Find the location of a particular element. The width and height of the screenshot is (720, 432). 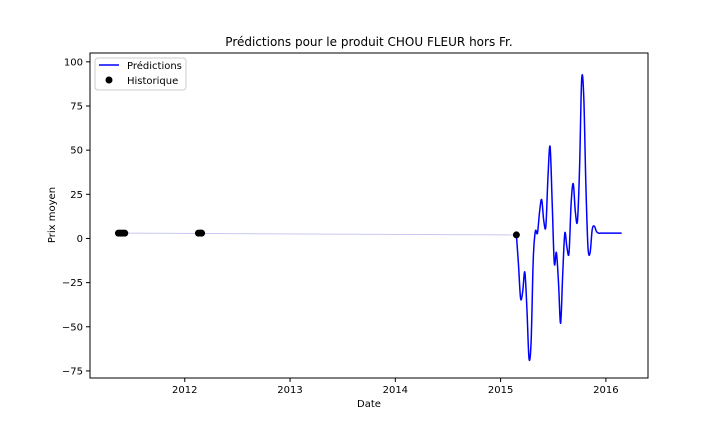

predictions-line is located at coordinates (568, 218).